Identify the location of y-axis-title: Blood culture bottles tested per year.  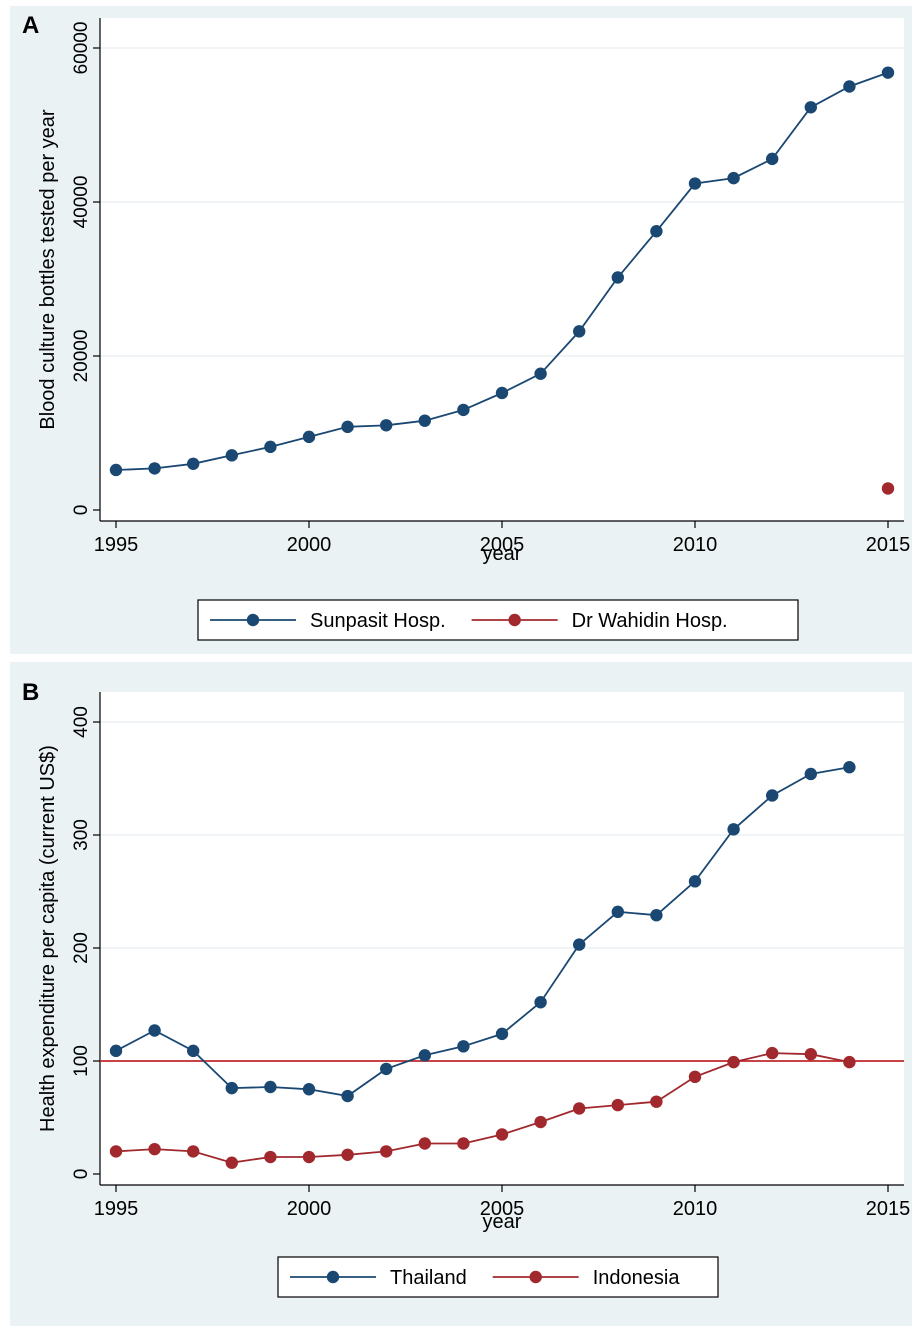
(48, 269).